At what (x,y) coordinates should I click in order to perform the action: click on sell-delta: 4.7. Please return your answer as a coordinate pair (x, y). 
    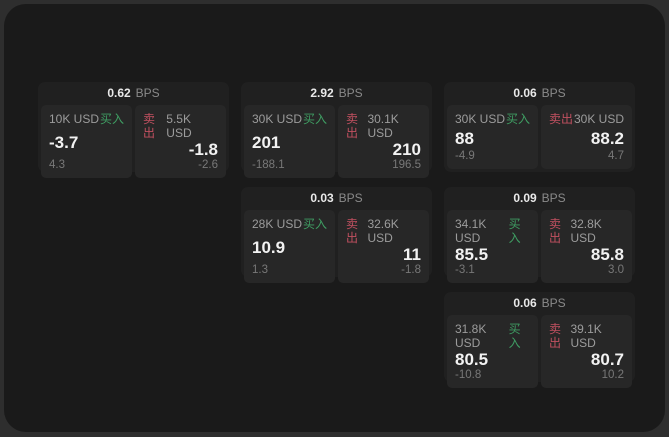
    Looking at the image, I should click on (616, 156).